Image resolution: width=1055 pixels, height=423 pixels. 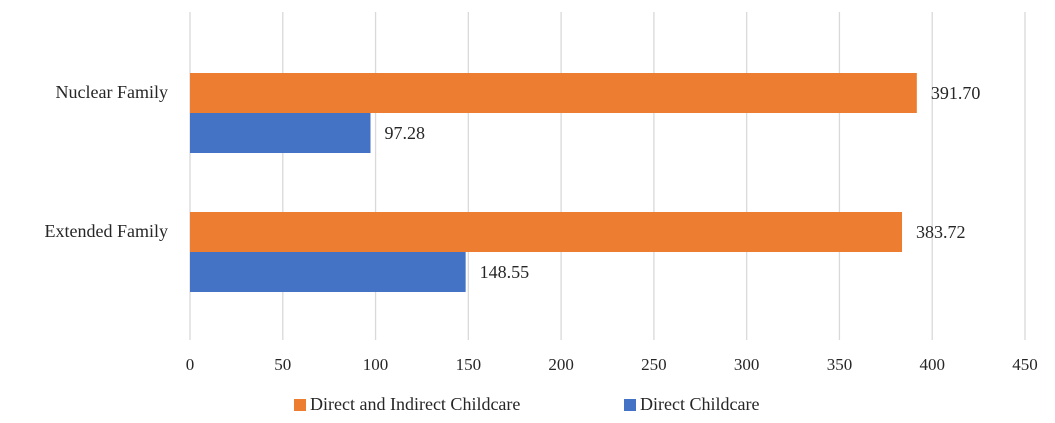 What do you see at coordinates (546, 232) in the screenshot?
I see `bar-direct-and-indirect-extended` at bounding box center [546, 232].